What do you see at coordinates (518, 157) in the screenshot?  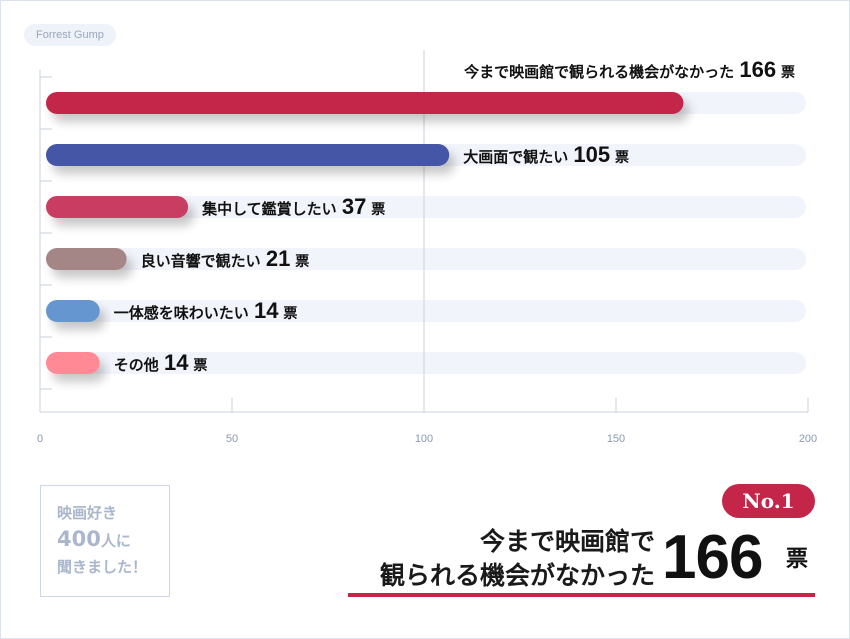 I see `category-label: 大画面で観たい` at bounding box center [518, 157].